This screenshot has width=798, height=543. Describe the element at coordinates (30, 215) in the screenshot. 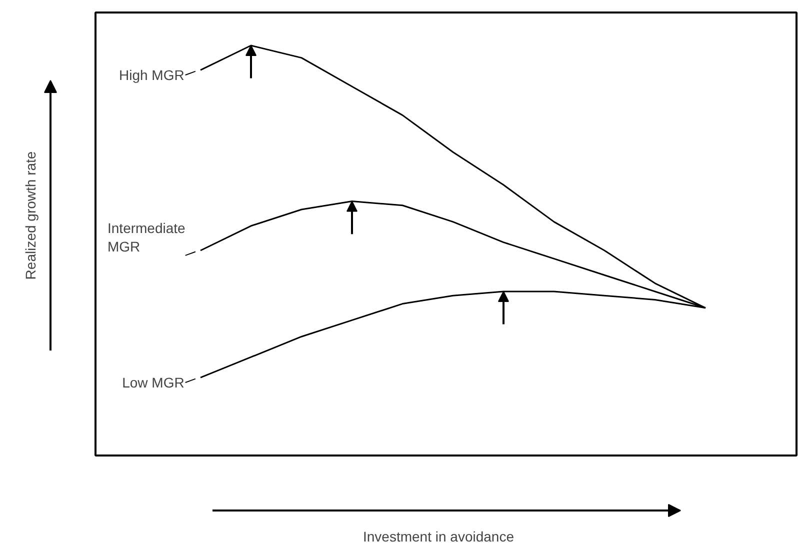

I see `text: Realized growth rate` at that location.